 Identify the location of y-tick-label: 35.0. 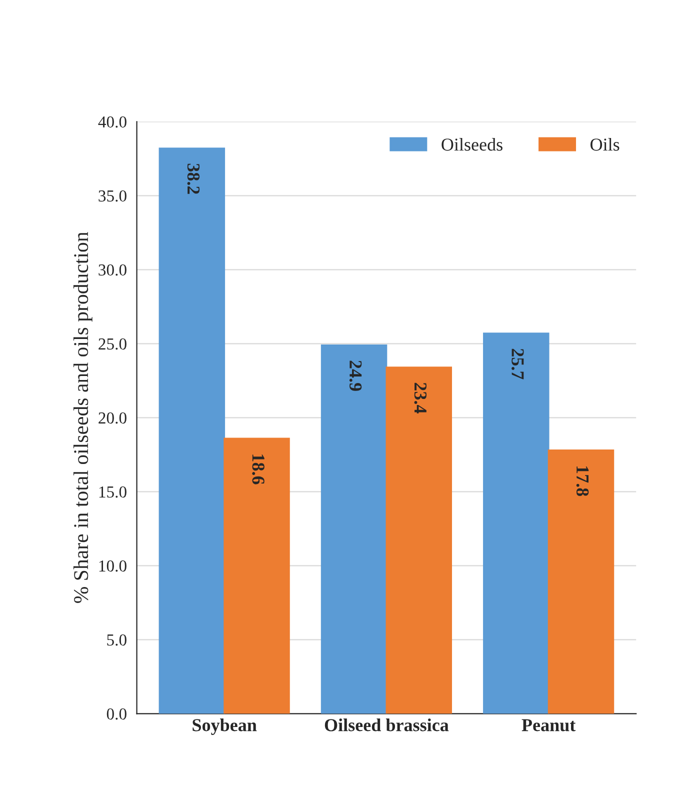
(112, 196).